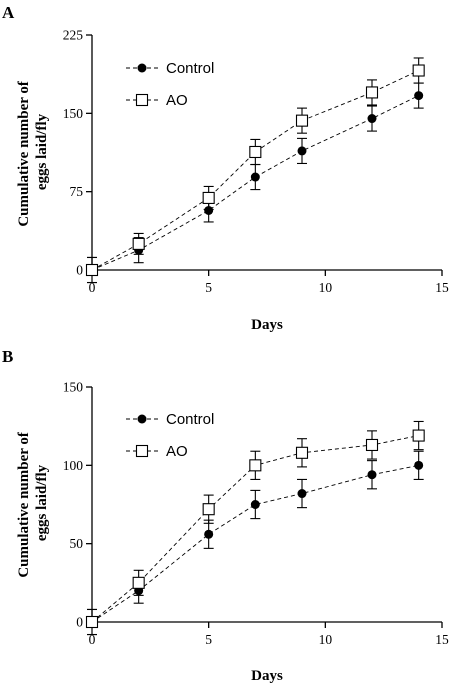 Image resolution: width=454 pixels, height=685 pixels. Describe the element at coordinates (7, 356) in the screenshot. I see `panel-letter-b: B` at that location.